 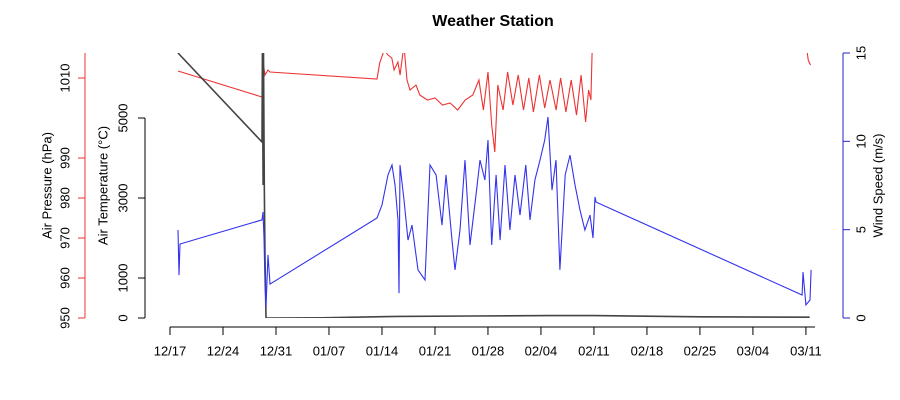 I want to click on y-tick-label: 1000, so click(x=122, y=278).